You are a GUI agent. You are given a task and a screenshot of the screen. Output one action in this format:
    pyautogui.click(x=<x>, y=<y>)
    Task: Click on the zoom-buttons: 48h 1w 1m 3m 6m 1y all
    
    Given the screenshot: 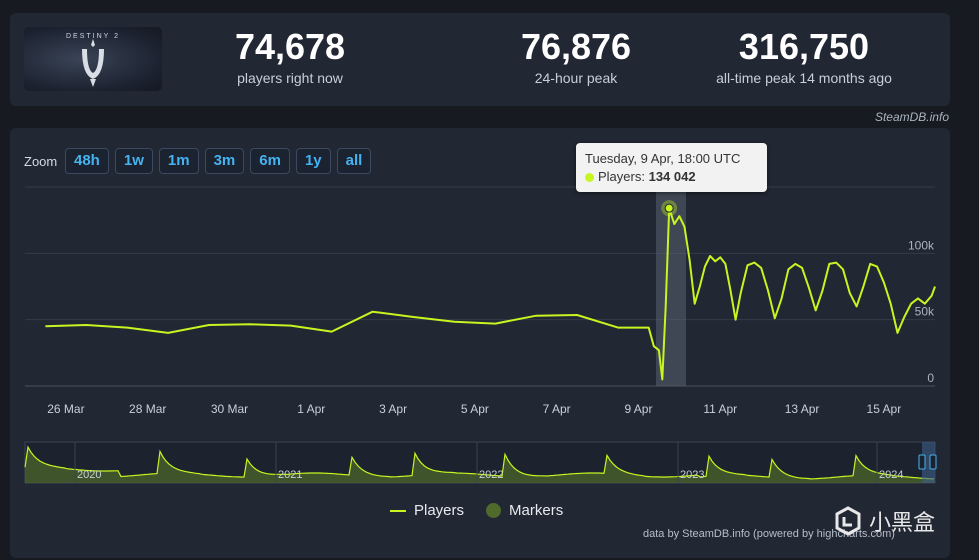 What is the action you would take?
    pyautogui.click(x=218, y=161)
    